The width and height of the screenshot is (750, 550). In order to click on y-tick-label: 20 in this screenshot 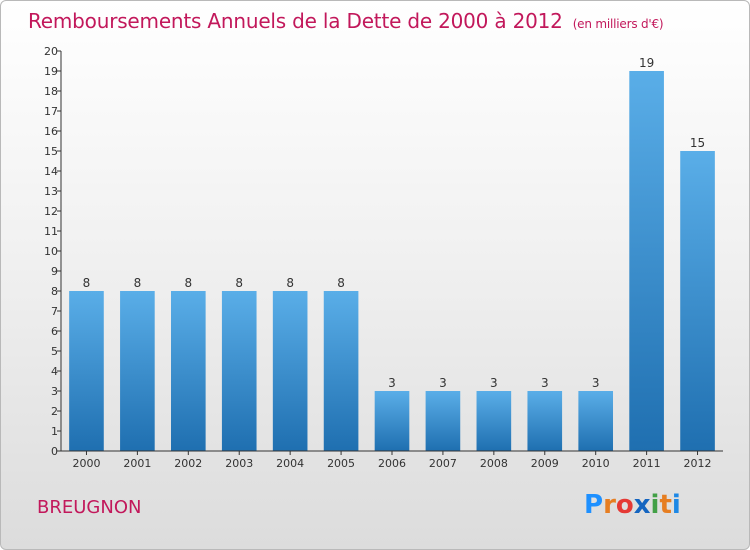, I will do `click(51, 51)`.